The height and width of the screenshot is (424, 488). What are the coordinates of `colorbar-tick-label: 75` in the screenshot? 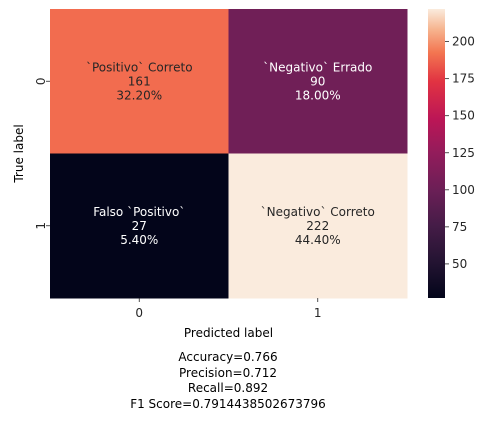 It's located at (459, 227).